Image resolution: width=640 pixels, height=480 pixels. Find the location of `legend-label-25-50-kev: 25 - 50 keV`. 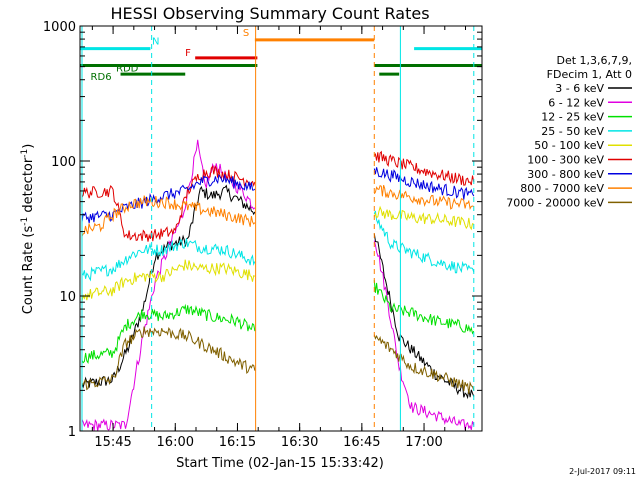

legend-label-25-50-kev: 25 - 50 keV is located at coordinates (572, 131).